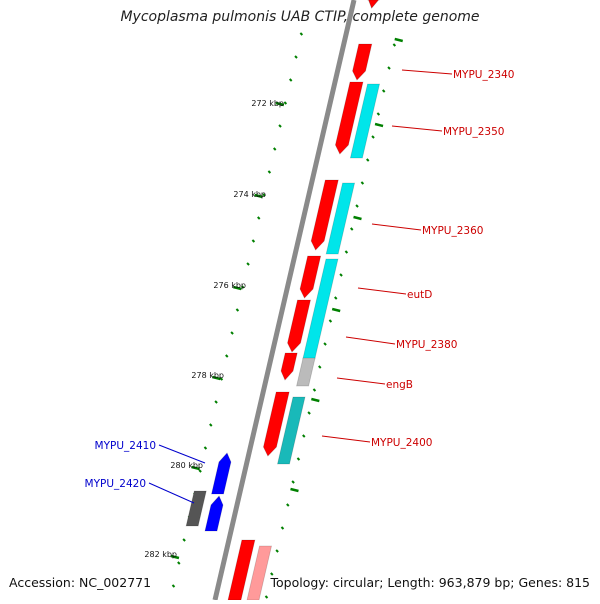 This screenshot has width=600, height=604. I want to click on gene-arrow-mypu-2340-outline, so click(362, 62).